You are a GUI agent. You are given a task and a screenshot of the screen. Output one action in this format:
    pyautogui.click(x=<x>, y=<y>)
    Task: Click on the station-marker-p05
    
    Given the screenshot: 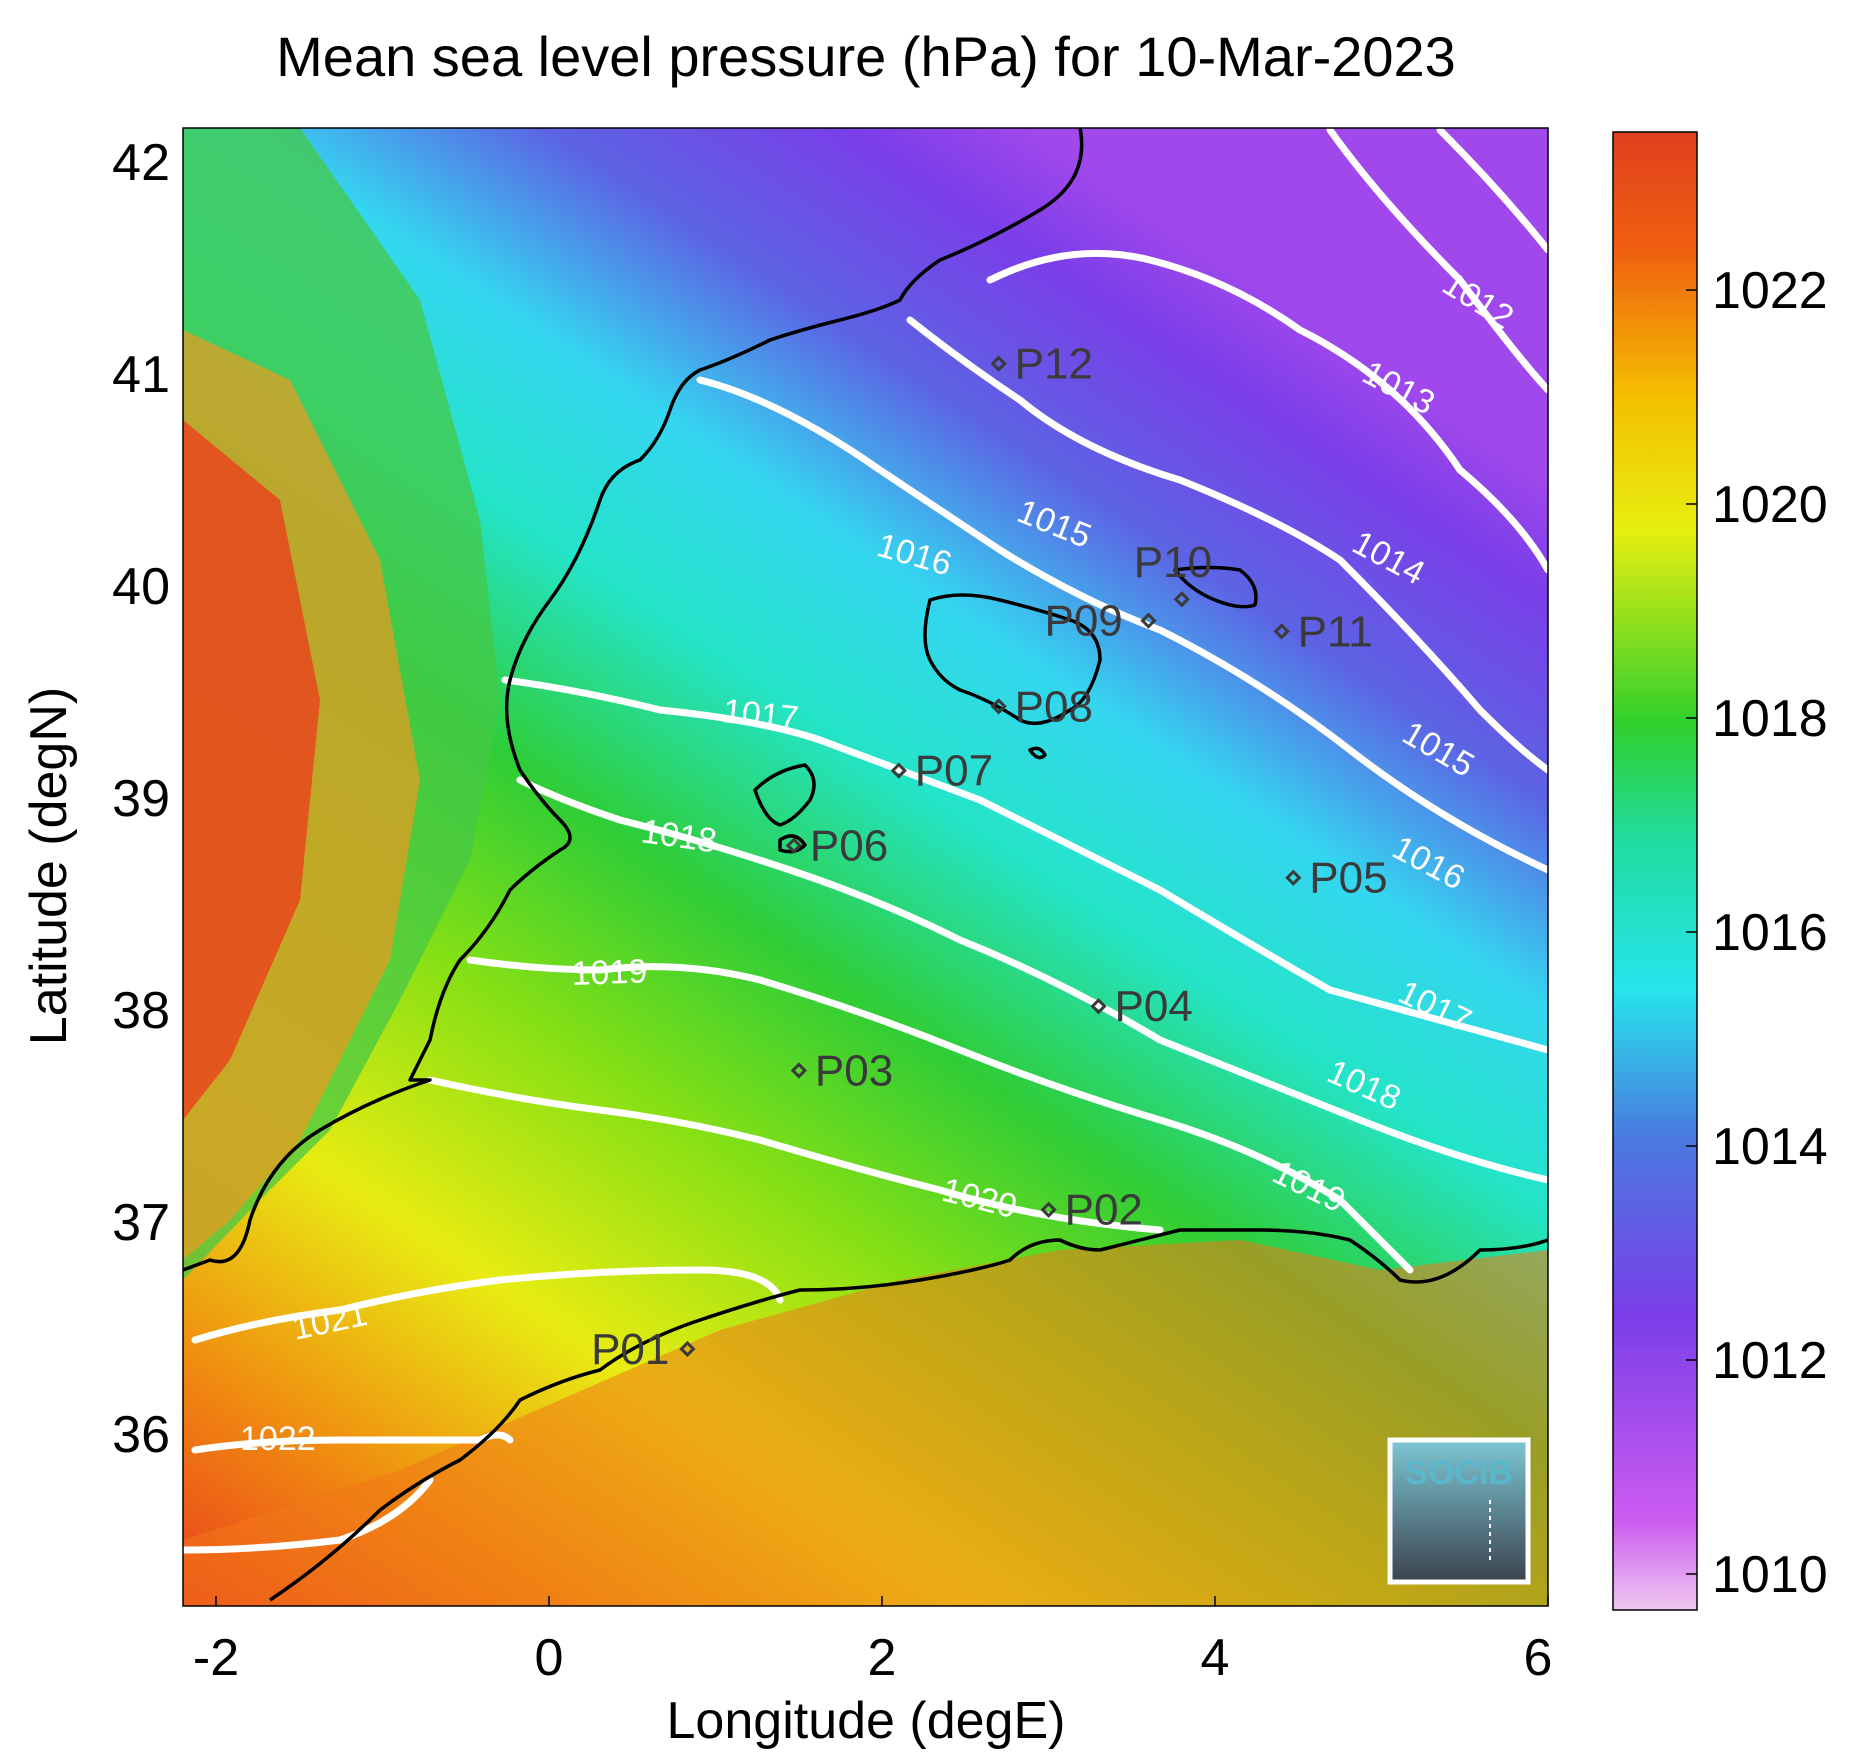 What is the action you would take?
    pyautogui.click(x=1293, y=877)
    